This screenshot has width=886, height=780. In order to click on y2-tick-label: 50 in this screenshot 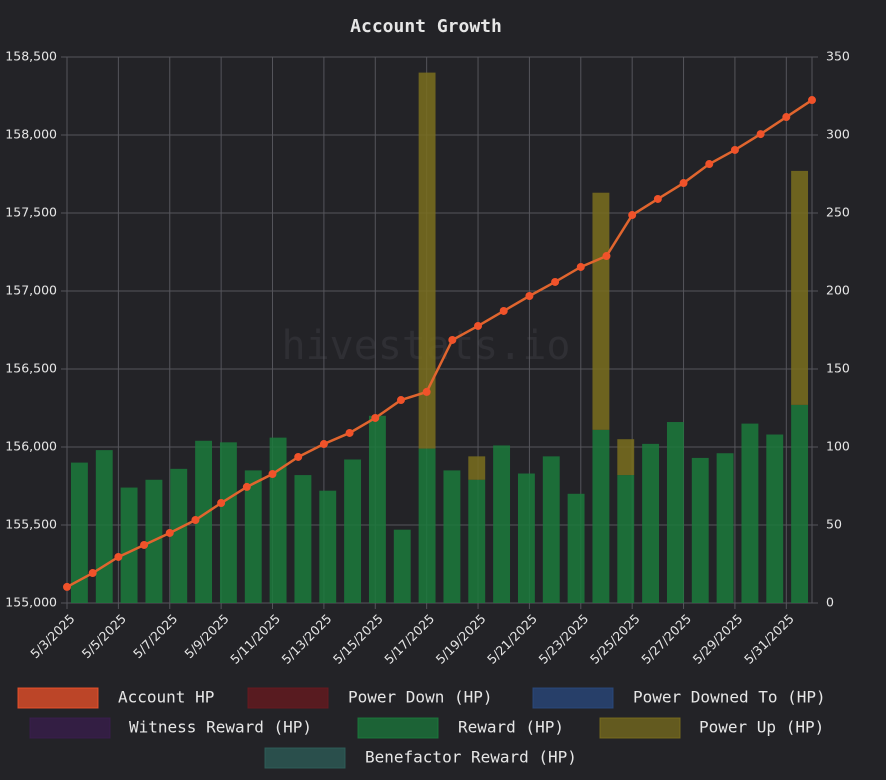, I will do `click(834, 524)`.